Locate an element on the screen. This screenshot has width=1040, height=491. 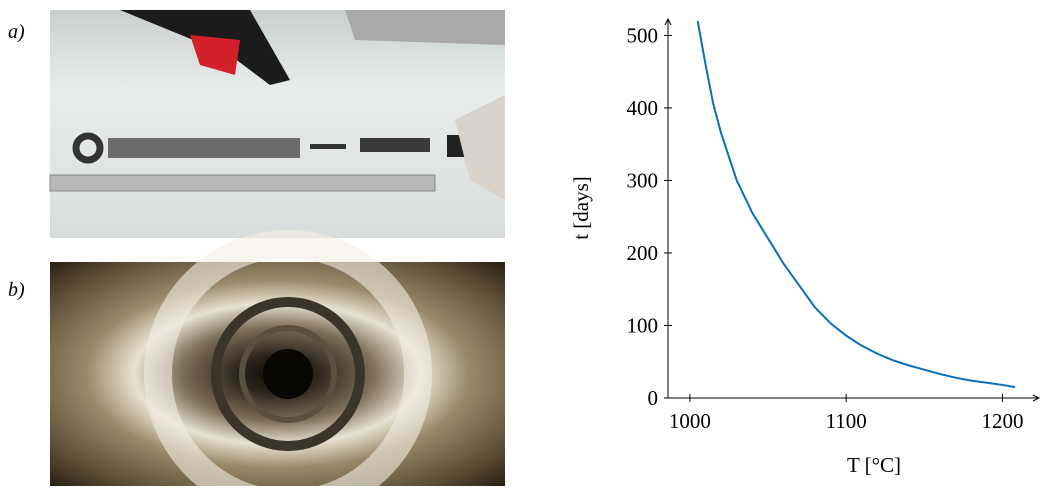
y-tick-label: 300 is located at coordinates (643, 180).